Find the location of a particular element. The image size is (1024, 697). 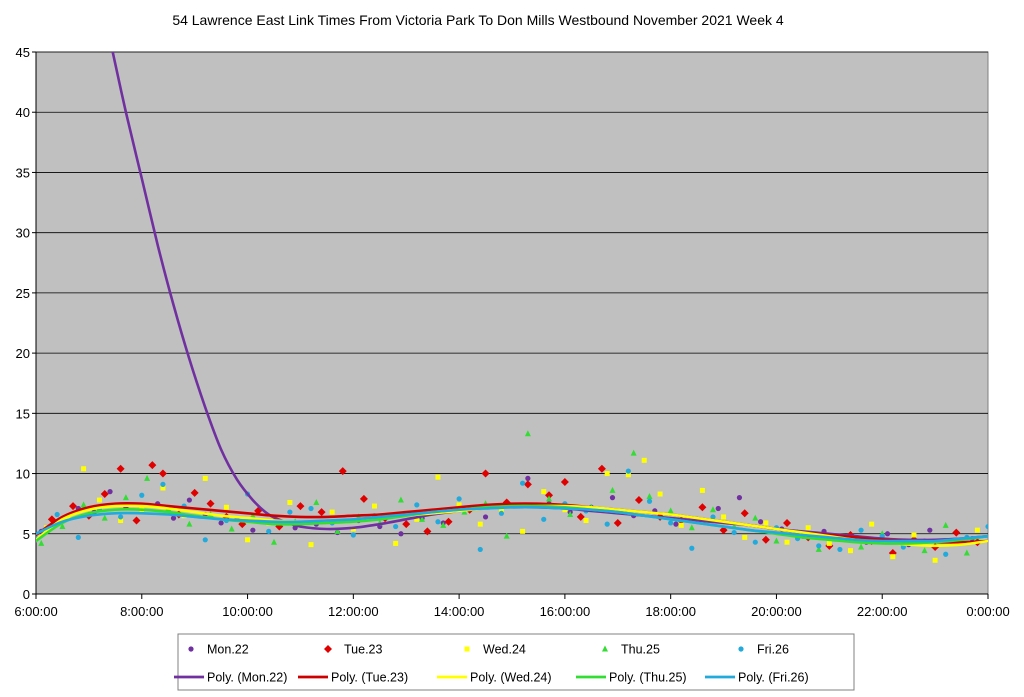

legend-item: Fri.26 is located at coordinates (763, 650).